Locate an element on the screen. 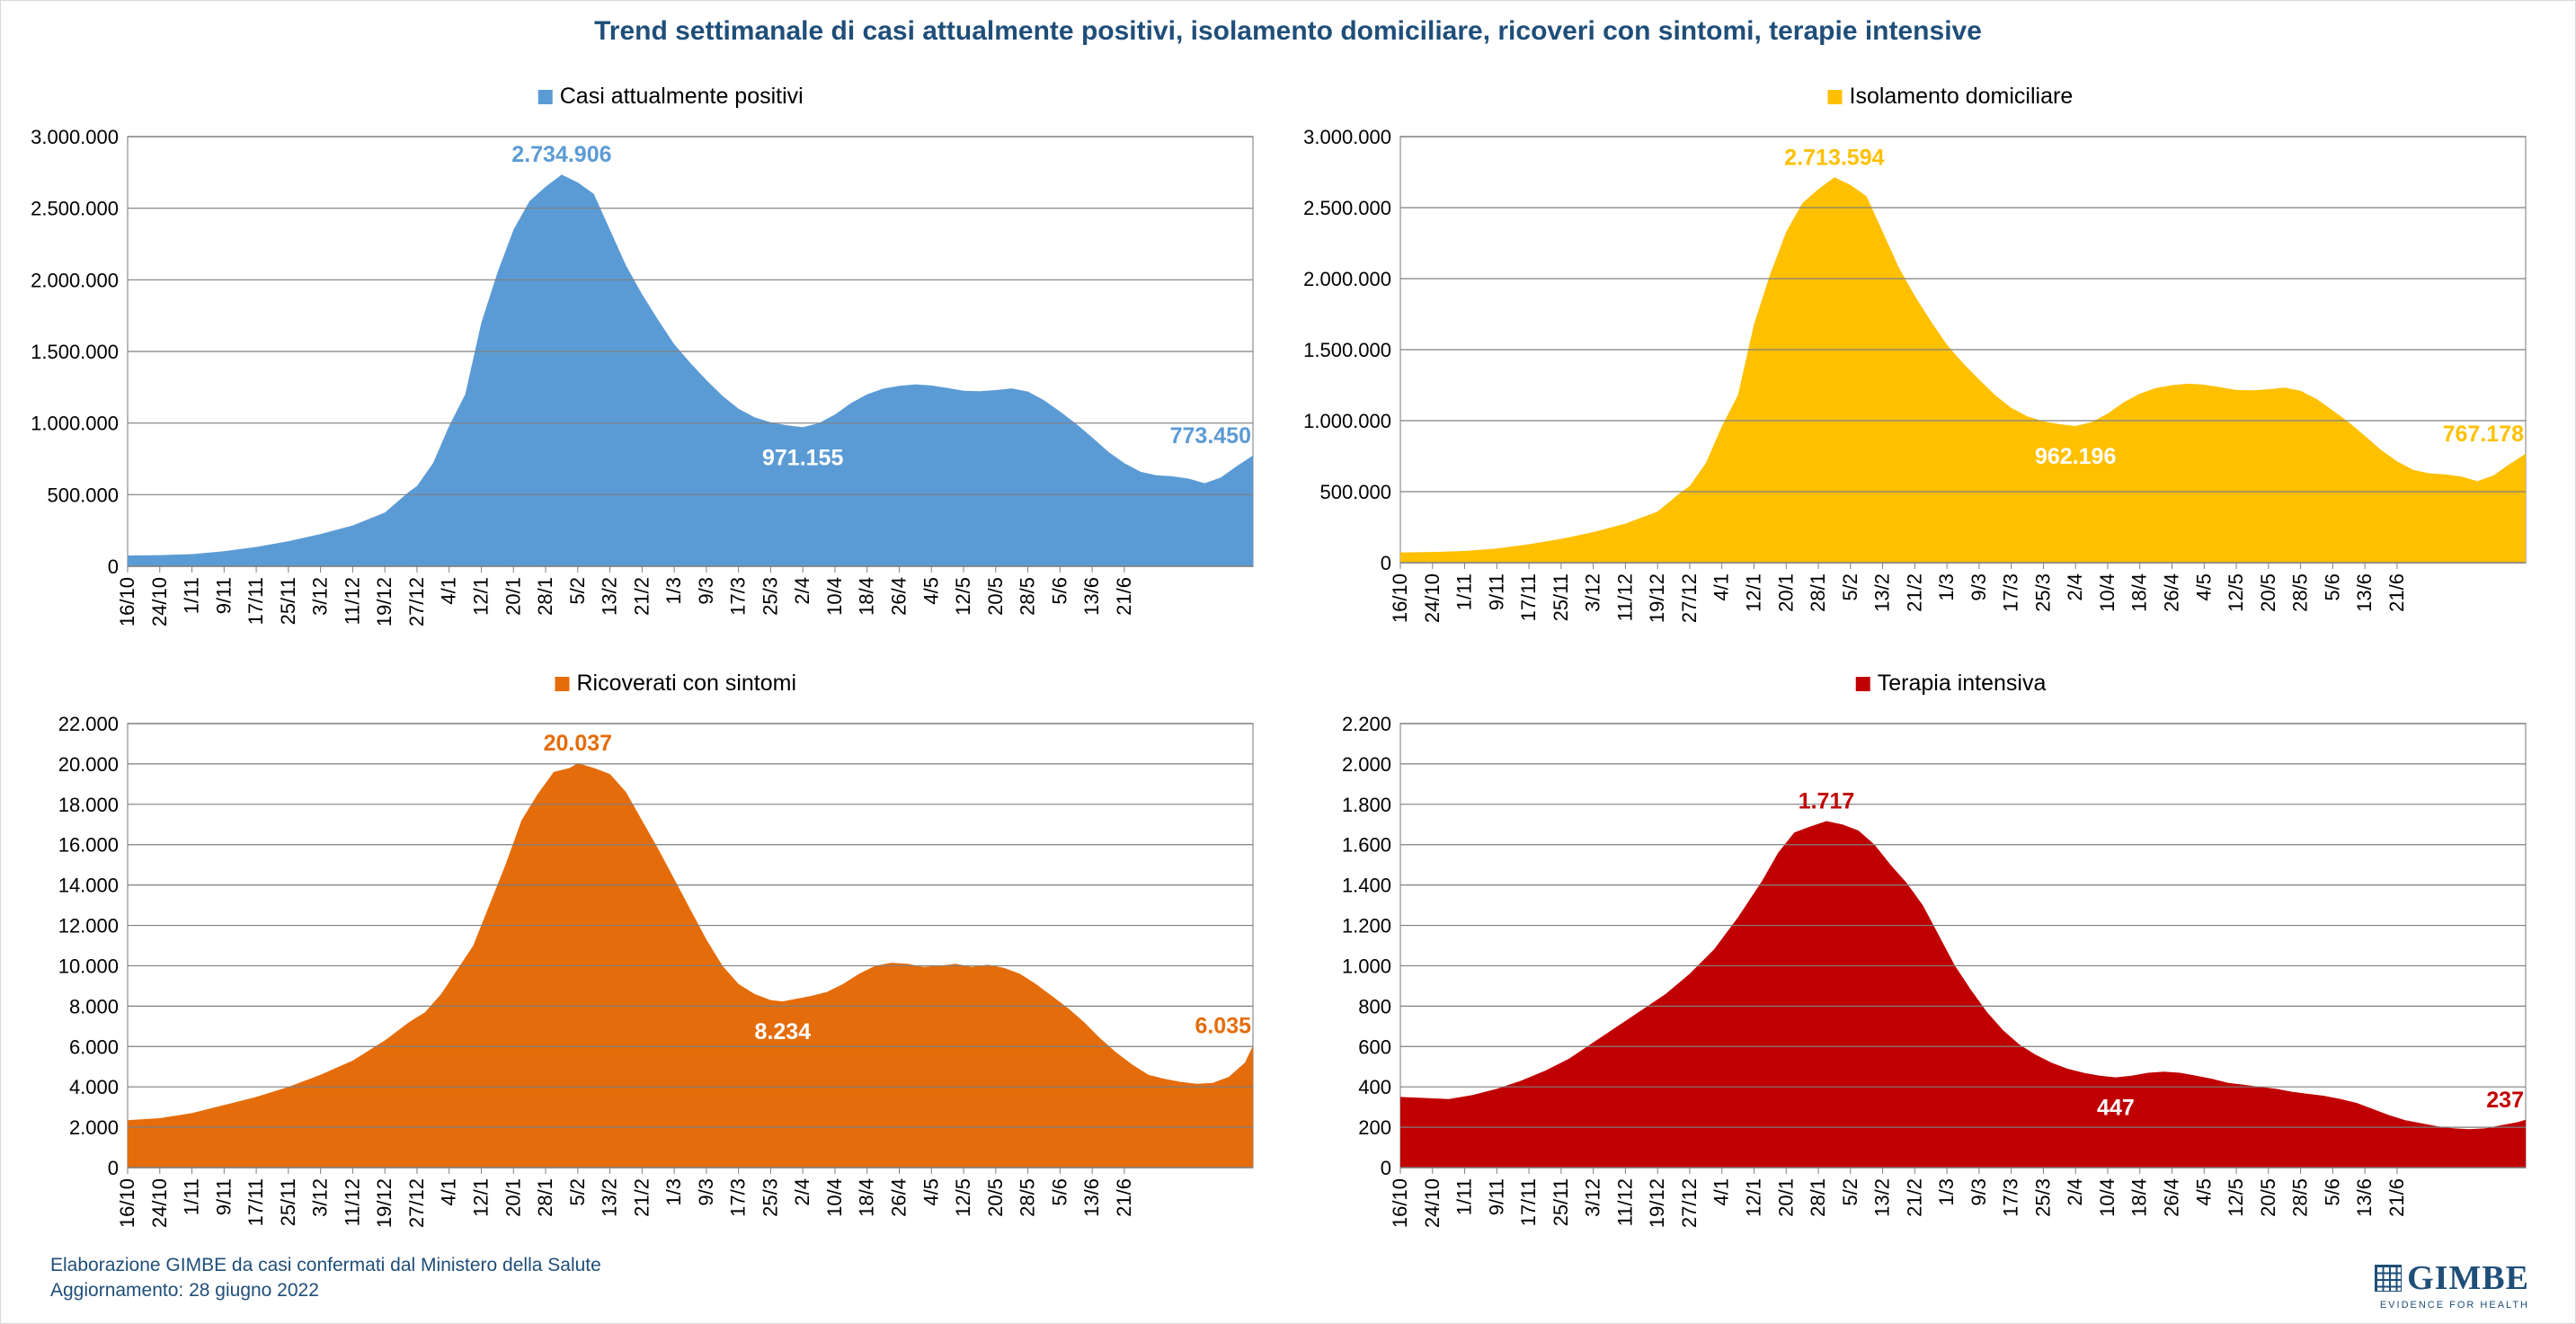 Image resolution: width=2576 pixels, height=1324 pixels. legend: Isolamento domiciliare is located at coordinates (1950, 97).